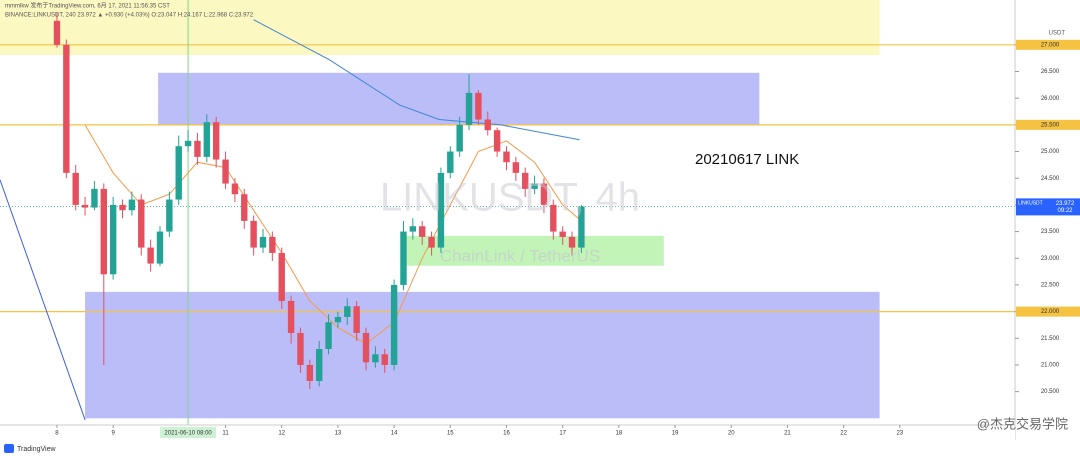  What do you see at coordinates (520, 255) in the screenshot?
I see `watermark-sub: ChainLink / TetherUS` at bounding box center [520, 255].